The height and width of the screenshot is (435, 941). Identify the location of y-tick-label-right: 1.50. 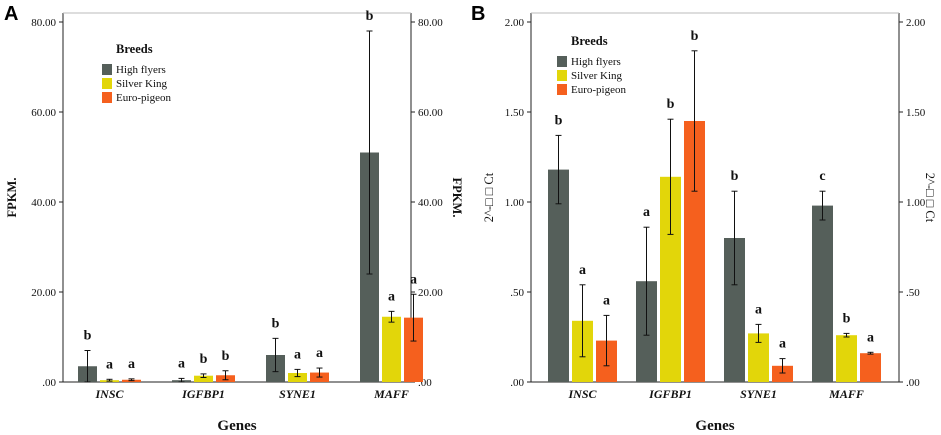
(916, 113).